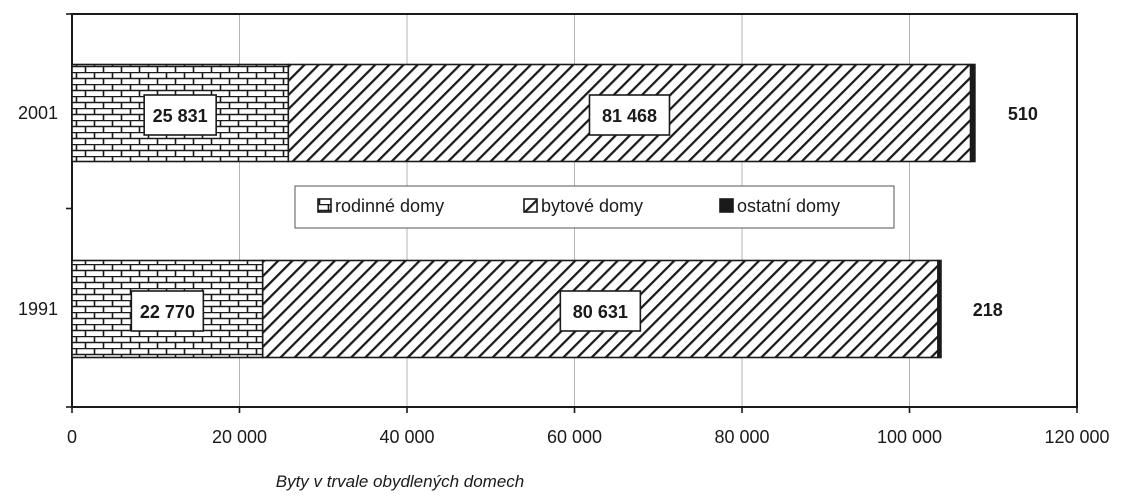  I want to click on data-label: 218, so click(988, 310).